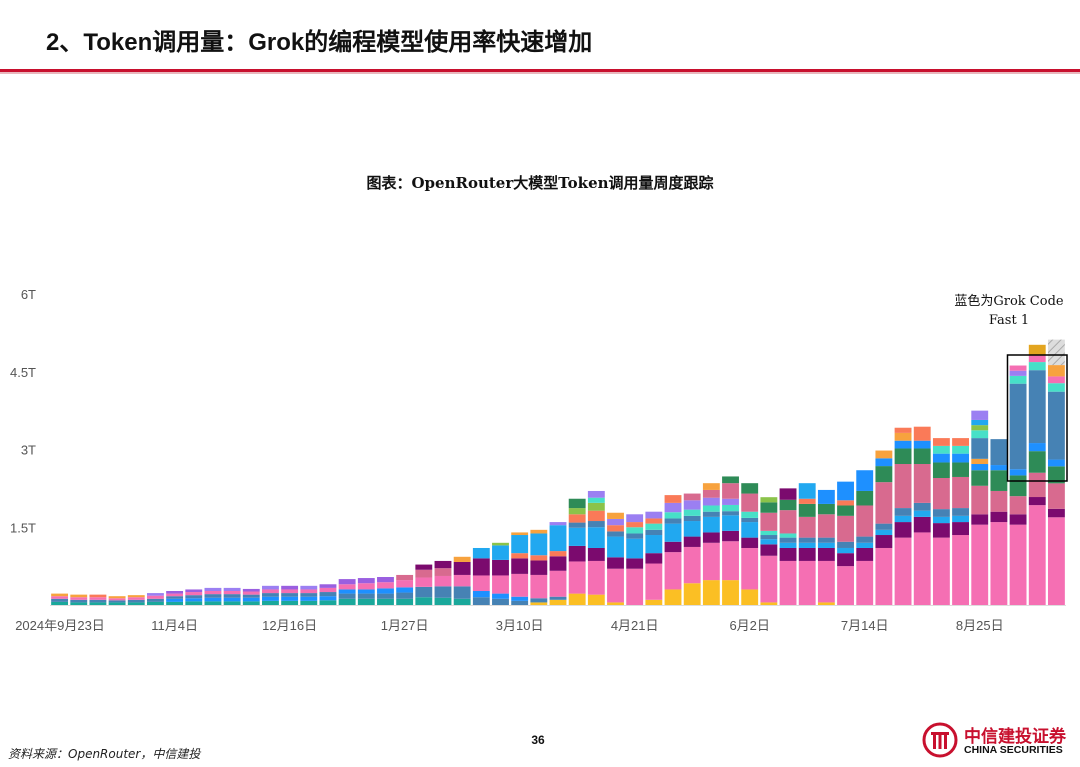  I want to click on chart-title: 图表：OpenRouter大模型Token调用量周度跟踪, so click(540, 183).